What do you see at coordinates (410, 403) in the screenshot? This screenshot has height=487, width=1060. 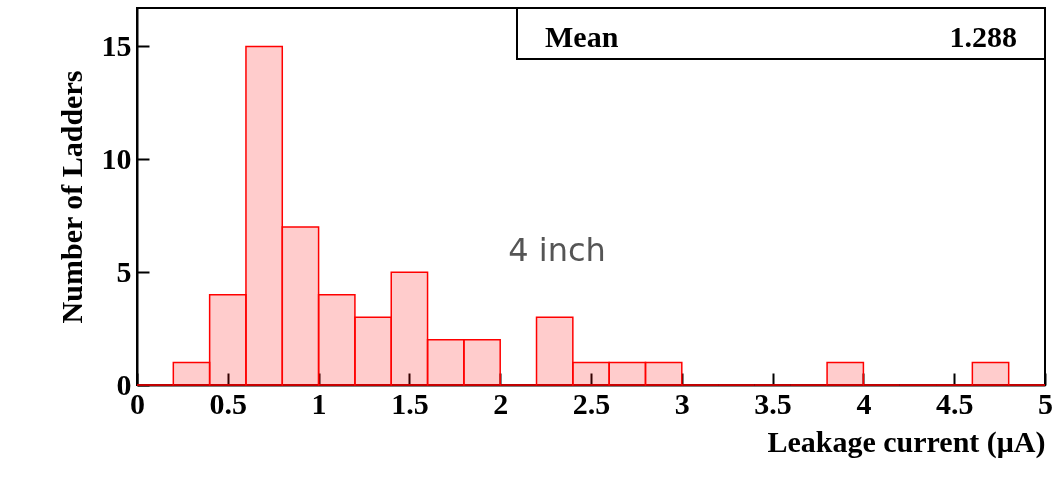 I see `x-tick-label: 1.5` at bounding box center [410, 403].